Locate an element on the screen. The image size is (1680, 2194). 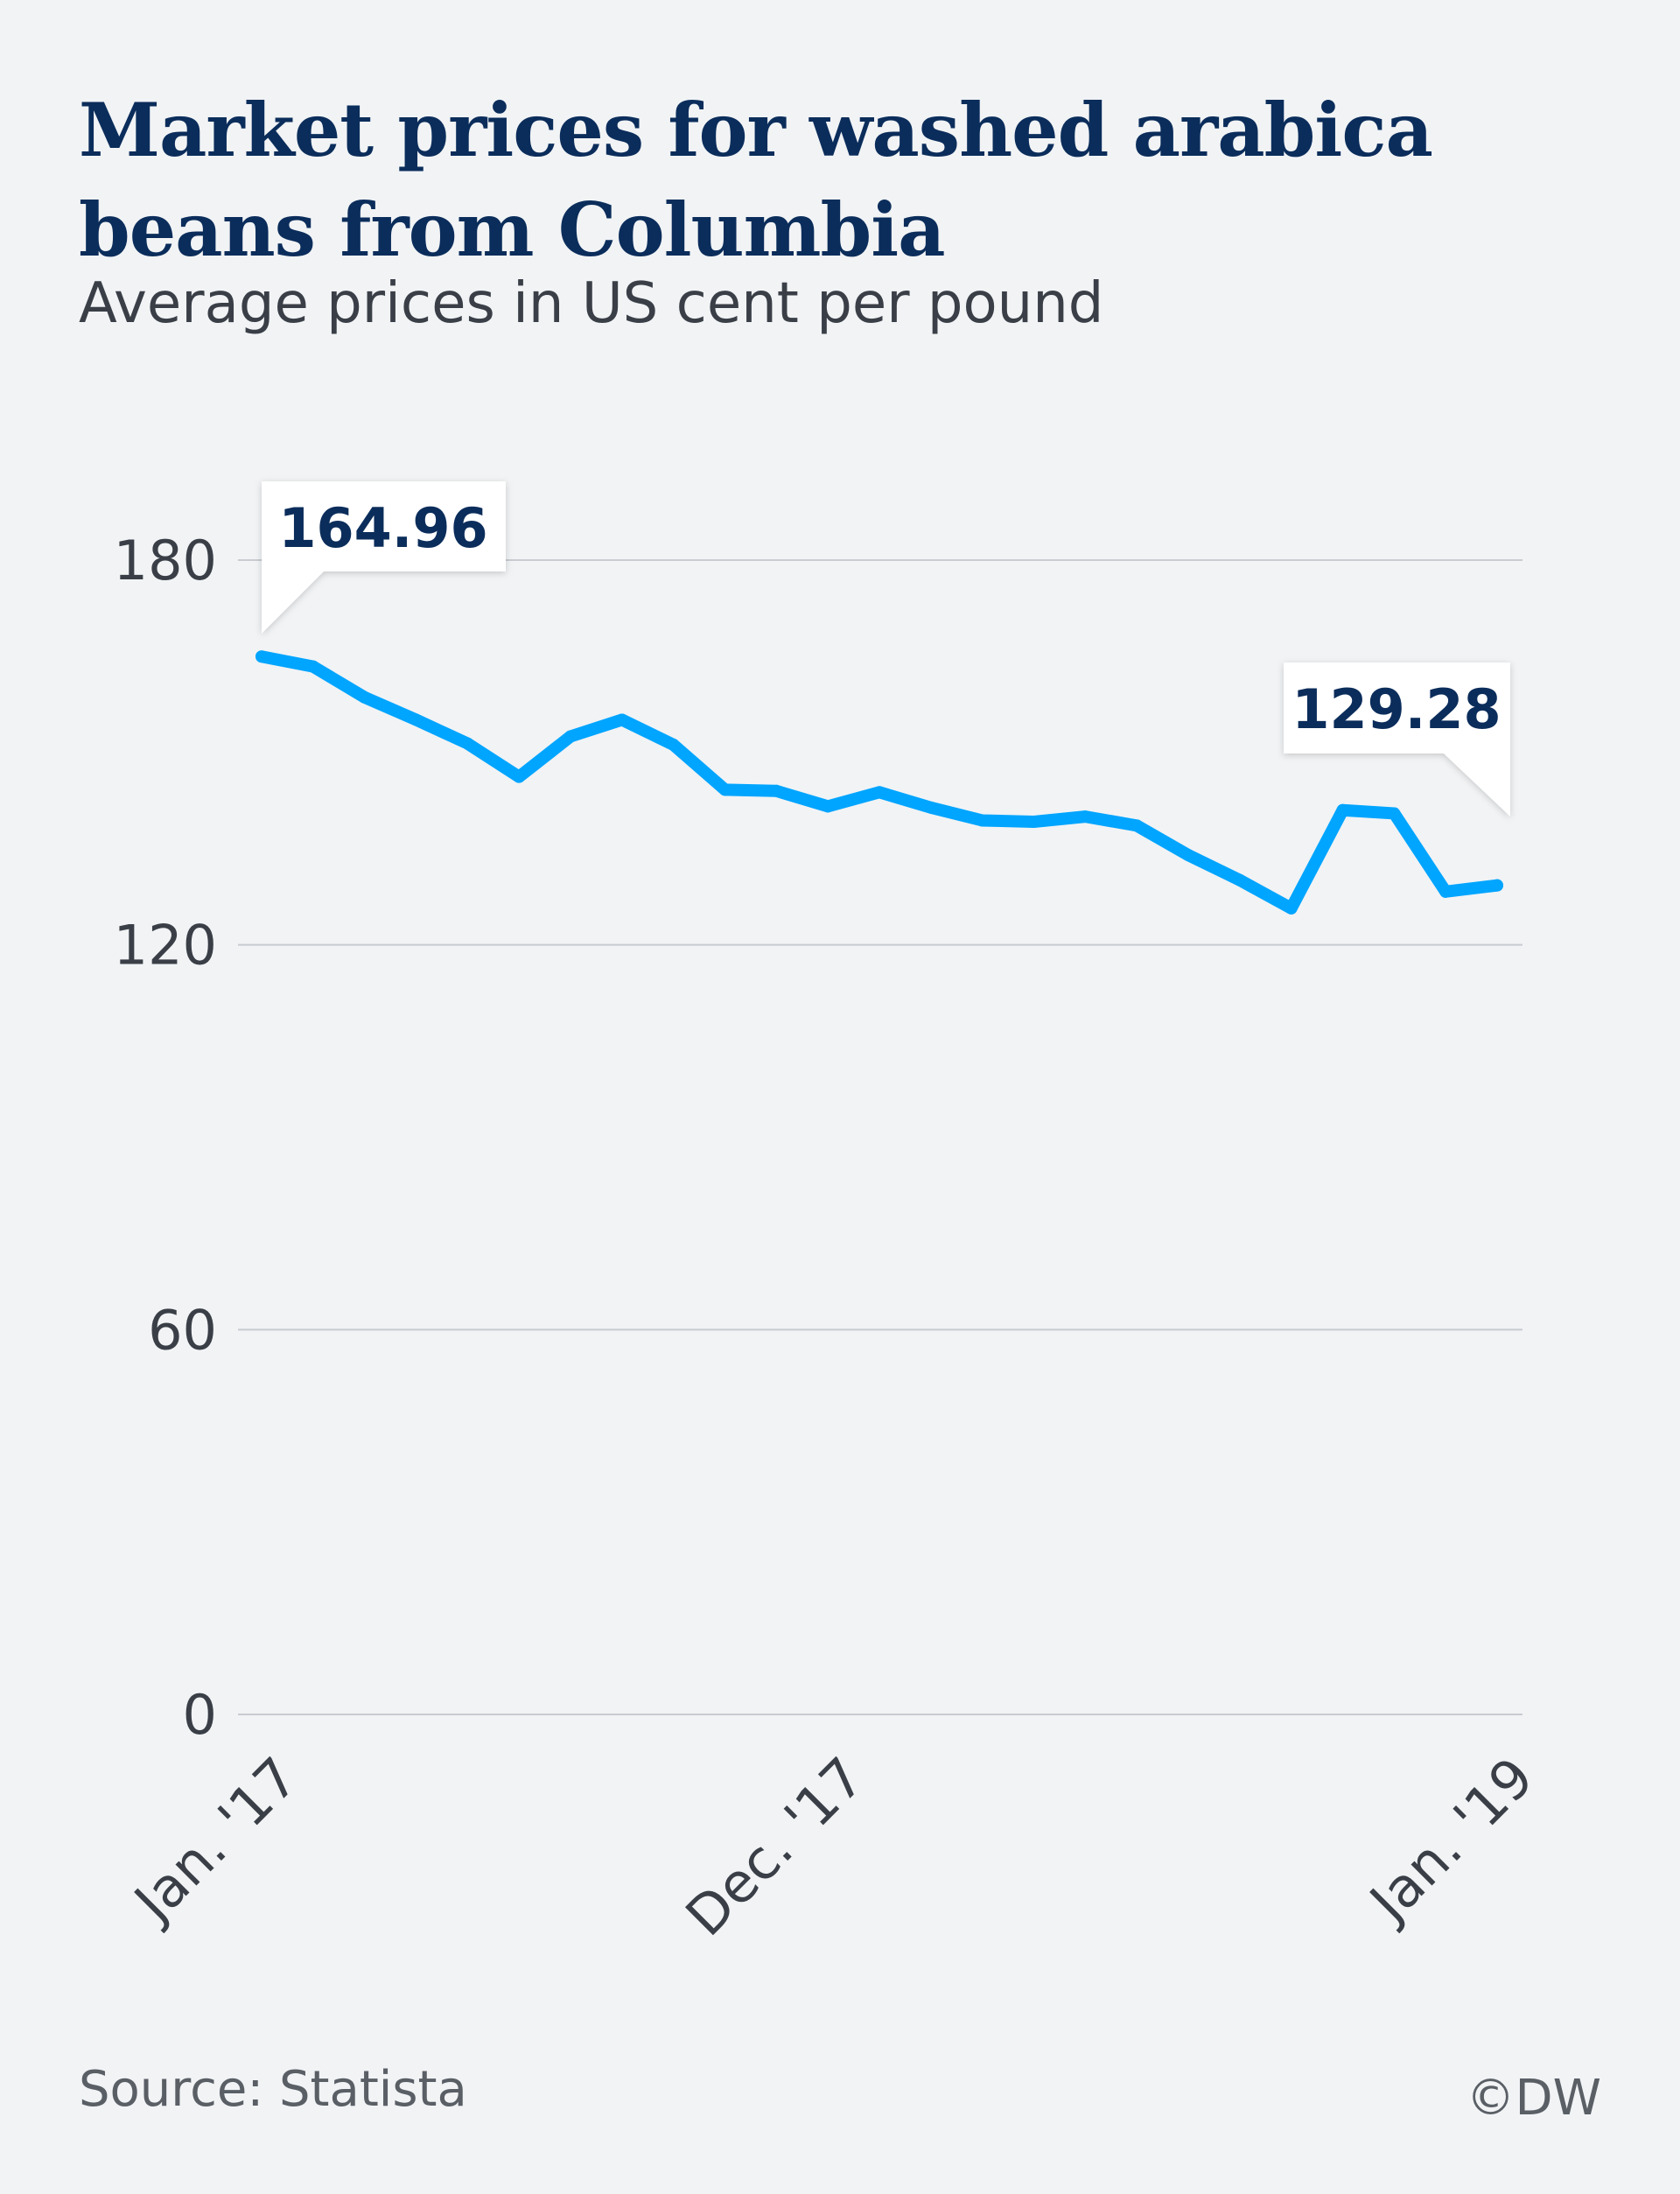
callout-end-box is located at coordinates (1397, 739).